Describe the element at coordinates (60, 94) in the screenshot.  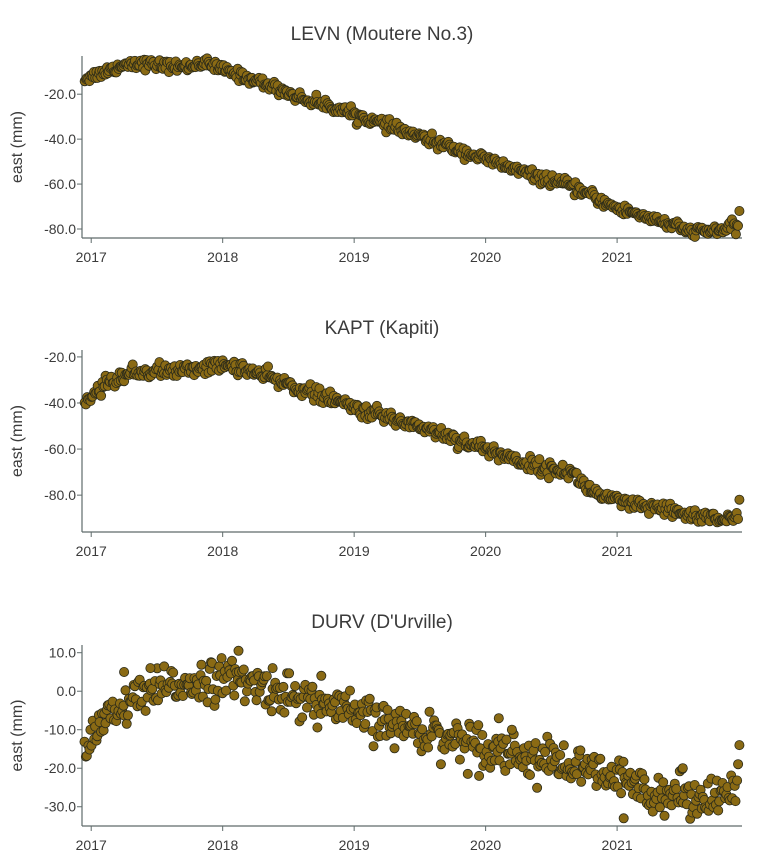
I see `y-tick-label: -20.0` at that location.